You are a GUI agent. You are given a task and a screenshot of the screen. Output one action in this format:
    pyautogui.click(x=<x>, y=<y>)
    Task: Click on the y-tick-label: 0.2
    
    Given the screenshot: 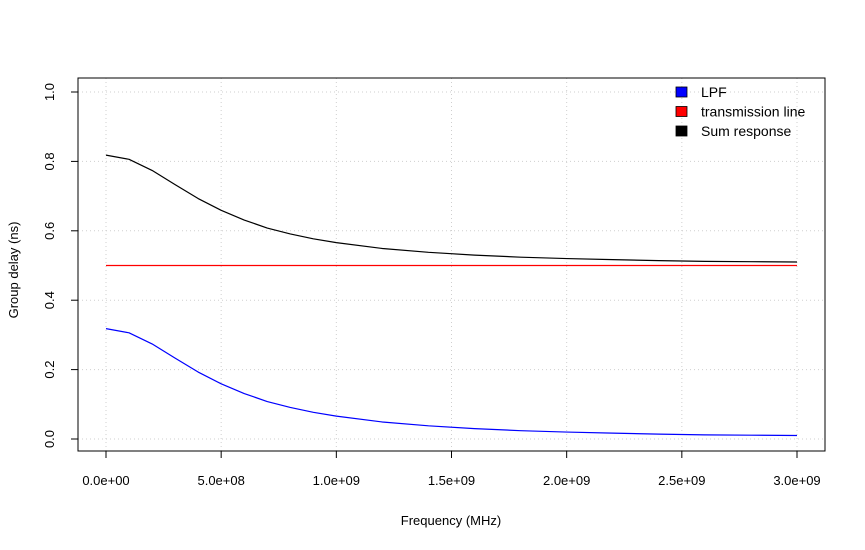 What is the action you would take?
    pyautogui.click(x=49, y=370)
    